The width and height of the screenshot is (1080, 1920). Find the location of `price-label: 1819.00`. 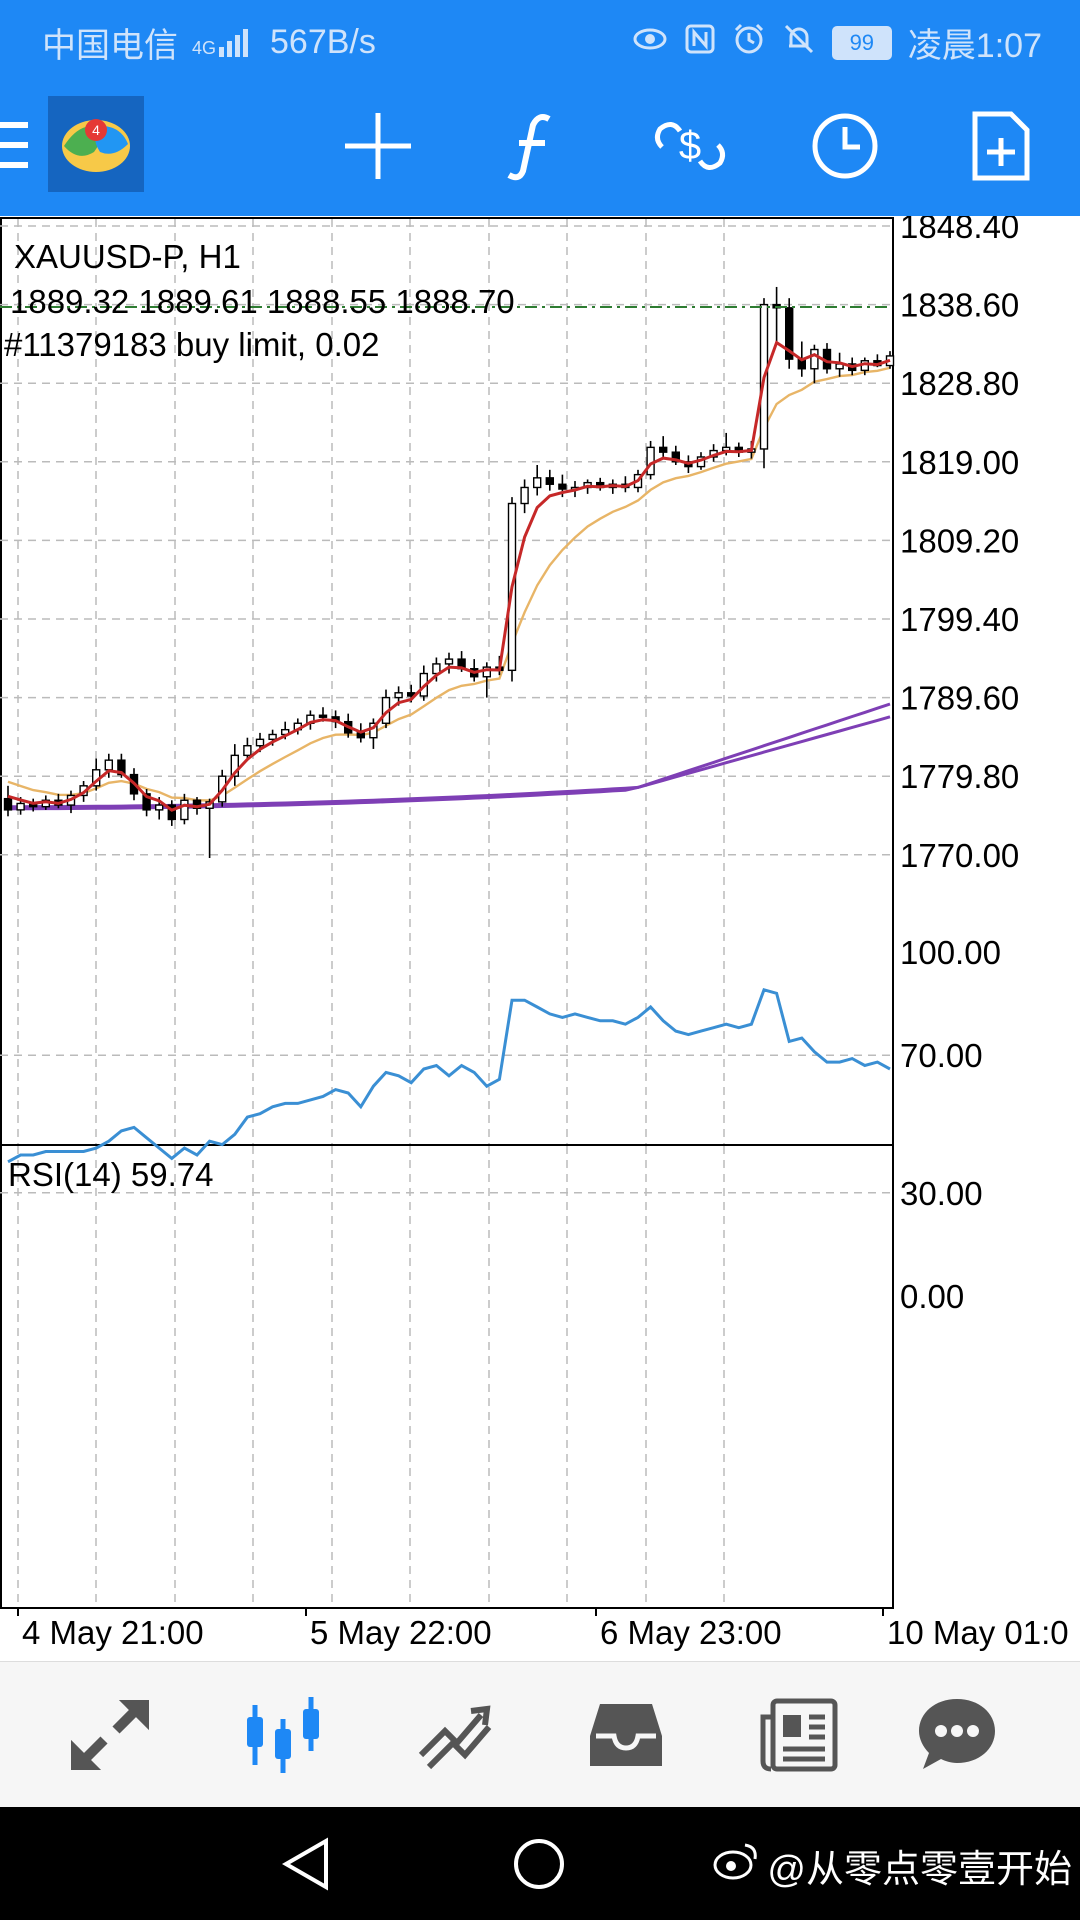

price-label: 1819.00 is located at coordinates (959, 462).